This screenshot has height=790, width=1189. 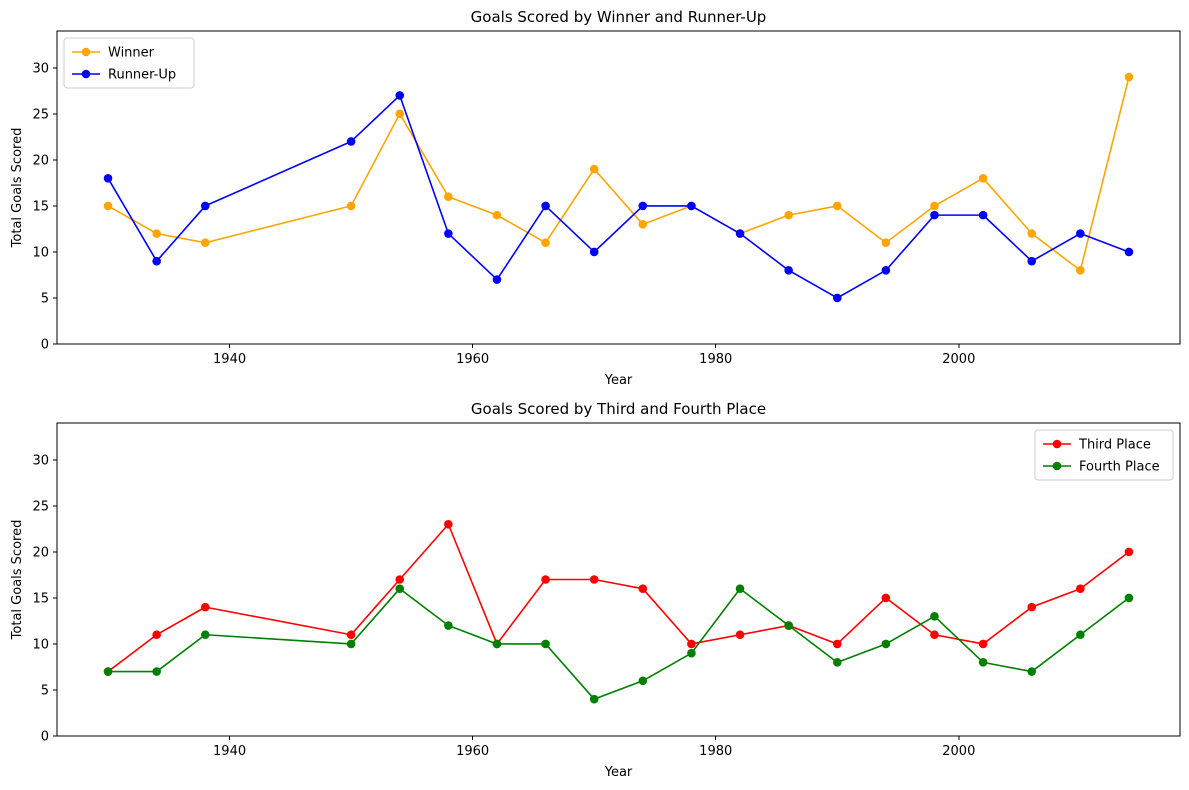 What do you see at coordinates (1104, 455) in the screenshot?
I see `legend` at bounding box center [1104, 455].